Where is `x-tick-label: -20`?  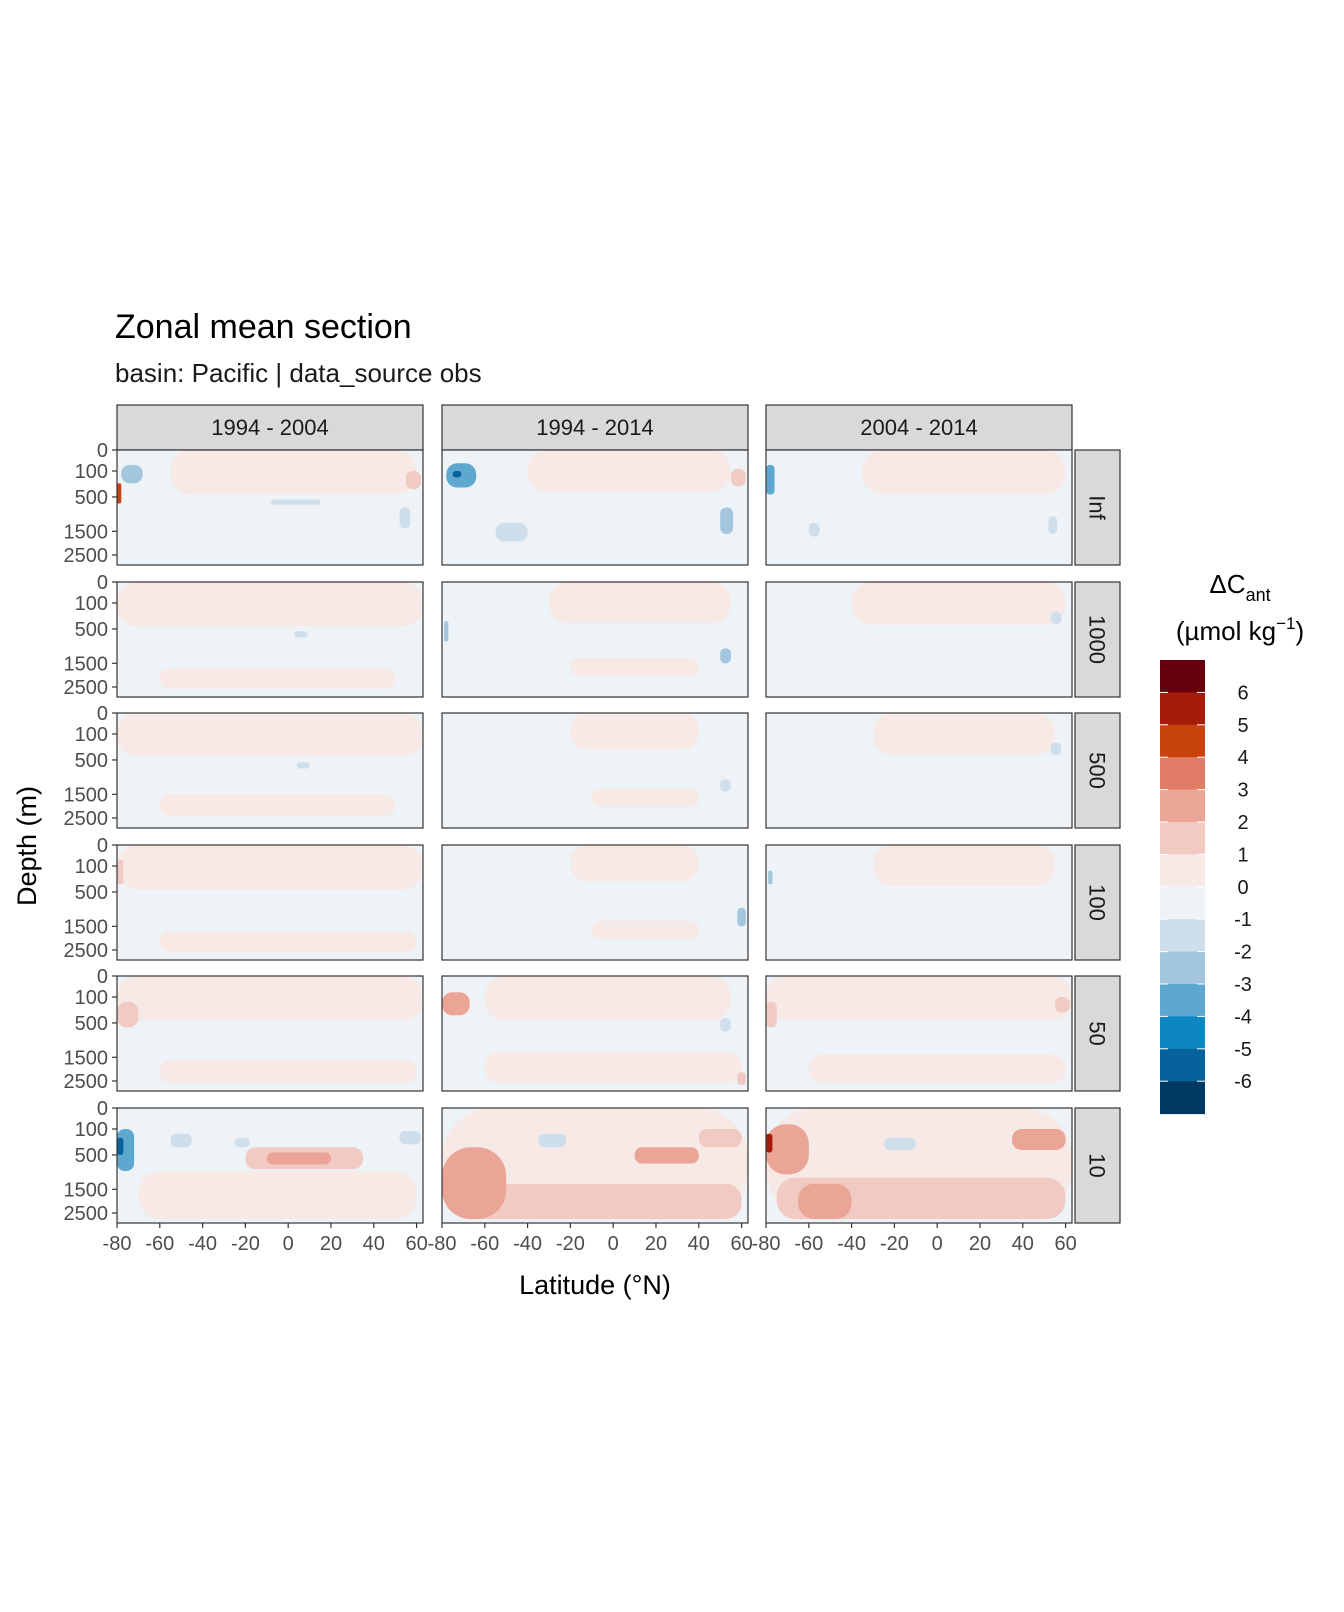 x-tick-label: -20 is located at coordinates (570, 1244).